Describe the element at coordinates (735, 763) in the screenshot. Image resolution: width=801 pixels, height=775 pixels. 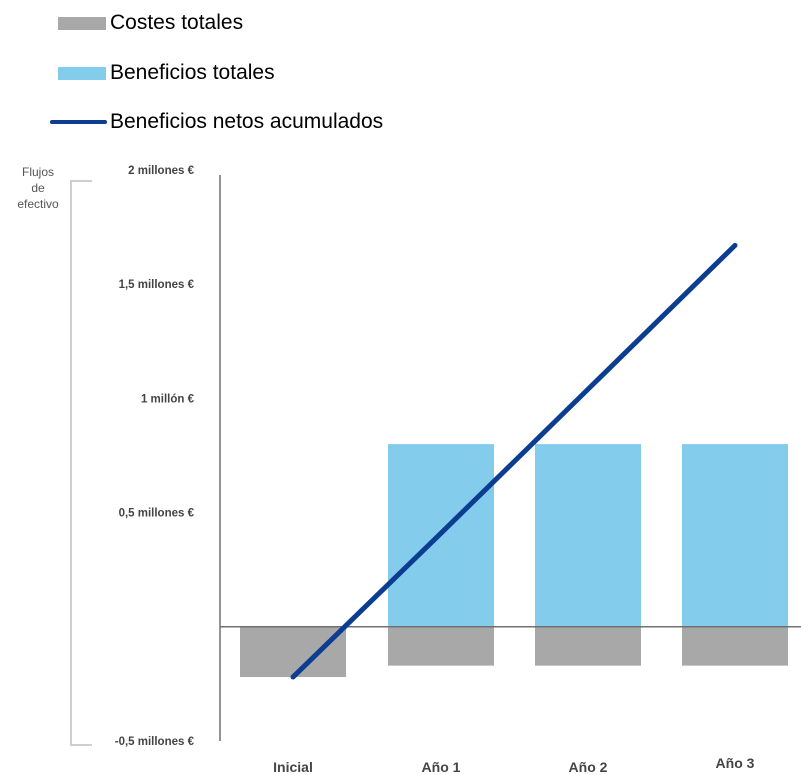
I see `x-tick-label: Año 3` at that location.